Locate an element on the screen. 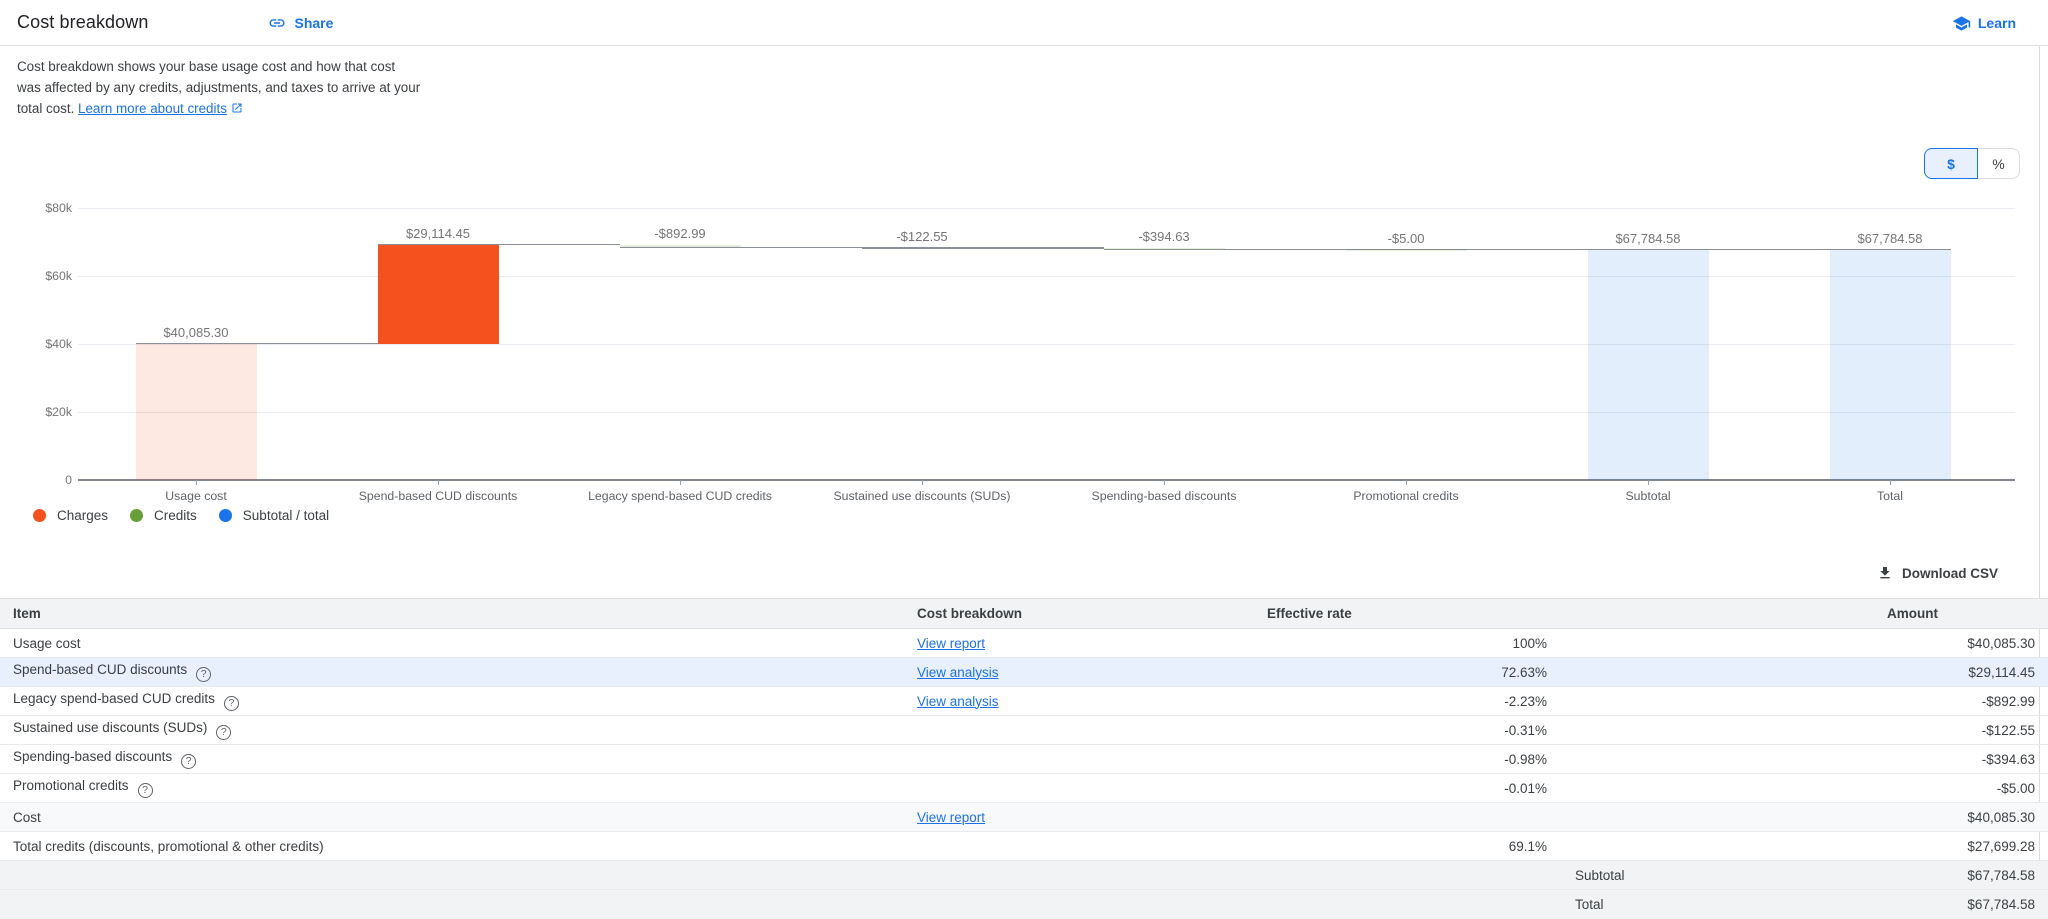 This screenshot has height=919, width=2048. item-label: Legacy spend-based CUD credits is located at coordinates (114, 699).